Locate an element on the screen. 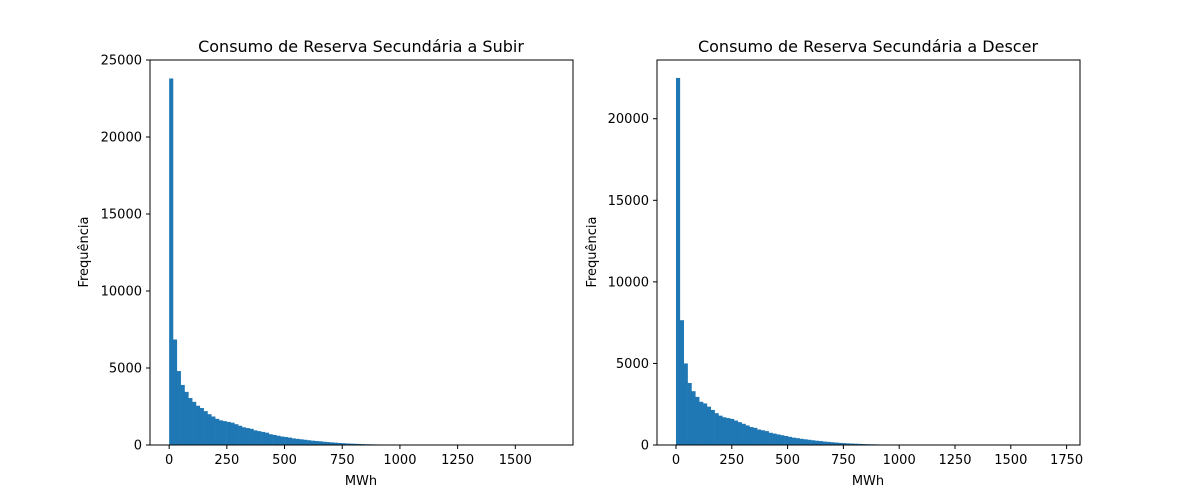  x-tick-label: 1750 is located at coordinates (1066, 460).